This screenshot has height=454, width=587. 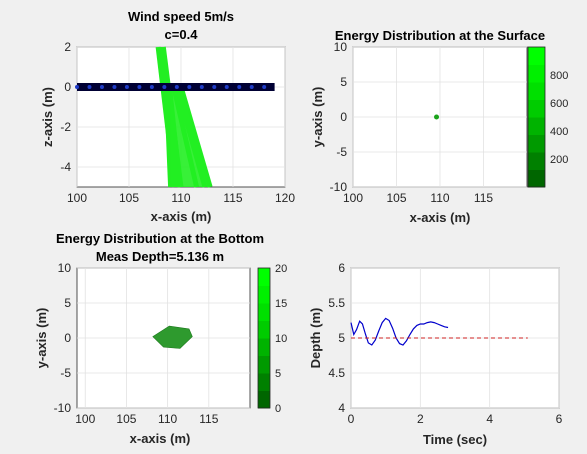 What do you see at coordinates (341, 268) in the screenshot?
I see `y-tick-label: 6` at bounding box center [341, 268].